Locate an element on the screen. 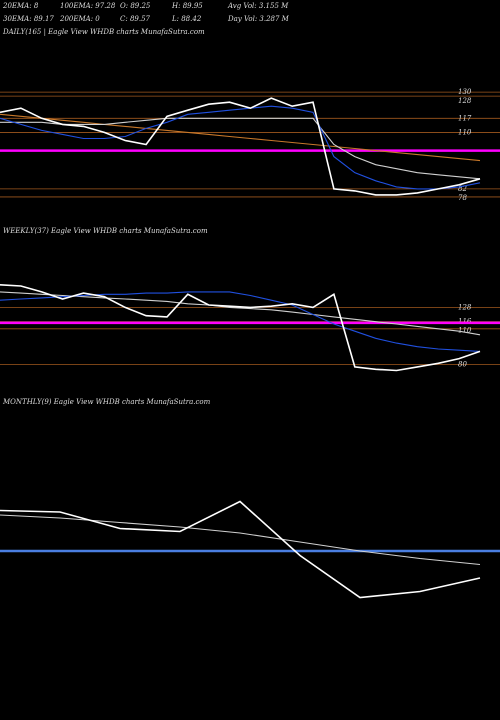 The image size is (500, 720). header-stat: 20EMA: 8 is located at coordinates (20, 6).